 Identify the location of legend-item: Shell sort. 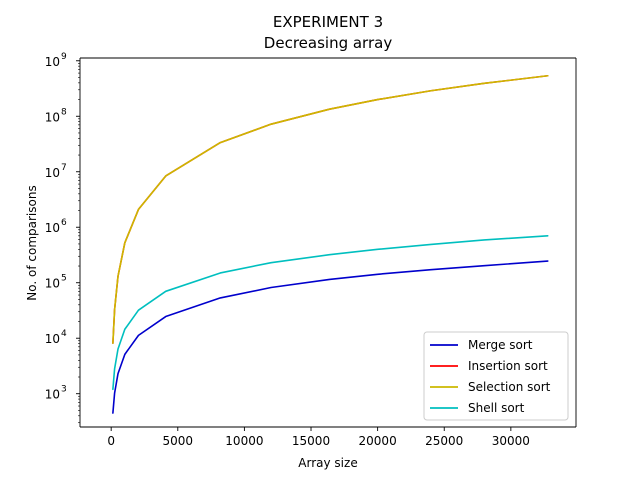
(477, 408).